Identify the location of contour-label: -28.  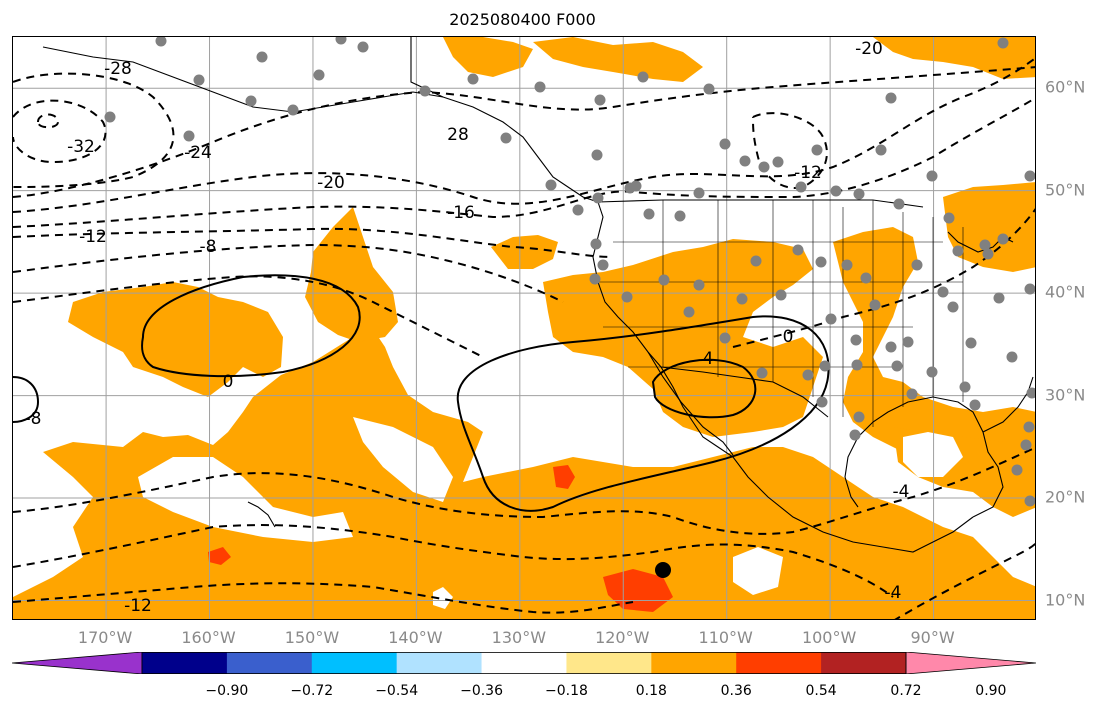
(118, 69).